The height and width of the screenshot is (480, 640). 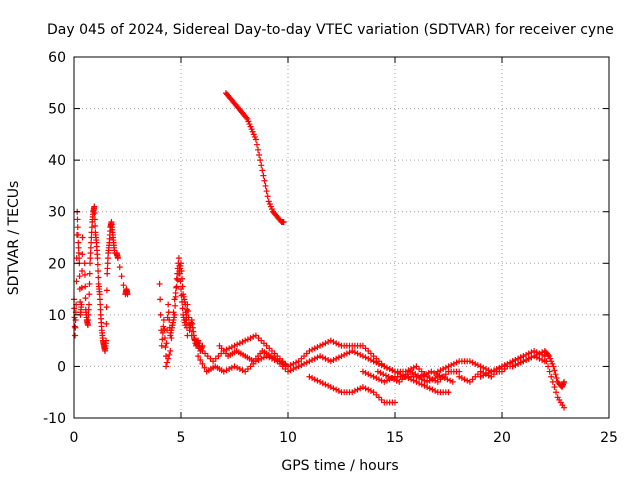 I want to click on y-tick-label: 0, so click(x=61, y=367).